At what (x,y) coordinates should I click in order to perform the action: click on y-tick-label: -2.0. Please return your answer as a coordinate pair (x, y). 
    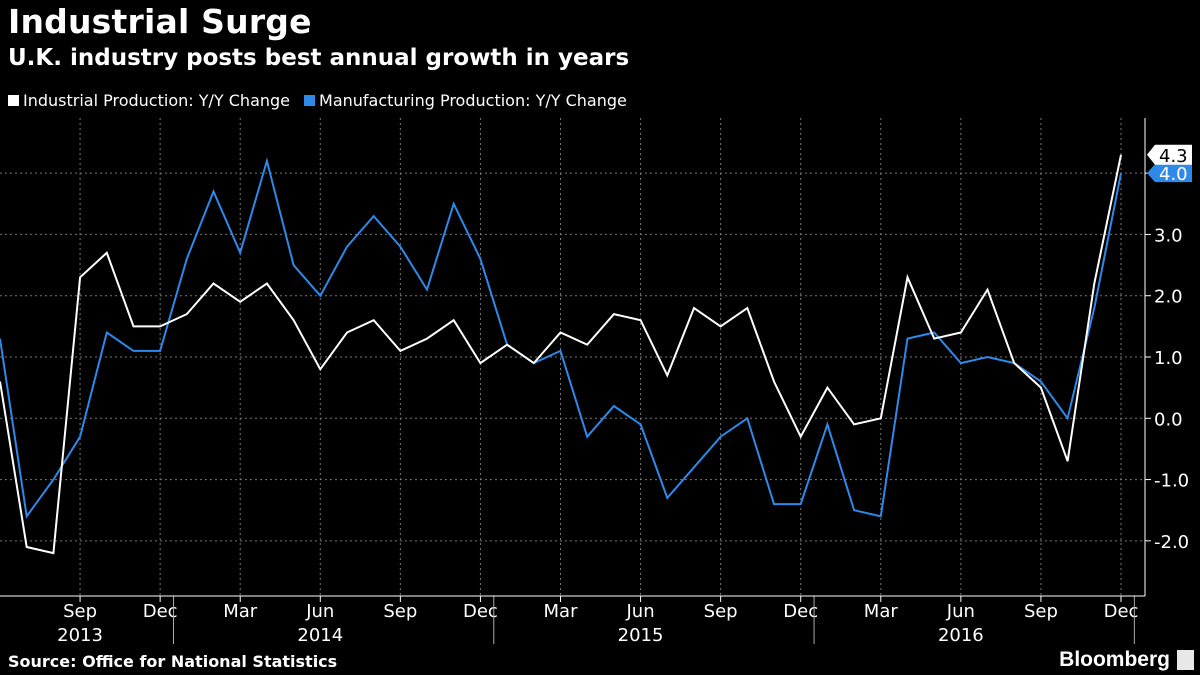
    Looking at the image, I should click on (1171, 542).